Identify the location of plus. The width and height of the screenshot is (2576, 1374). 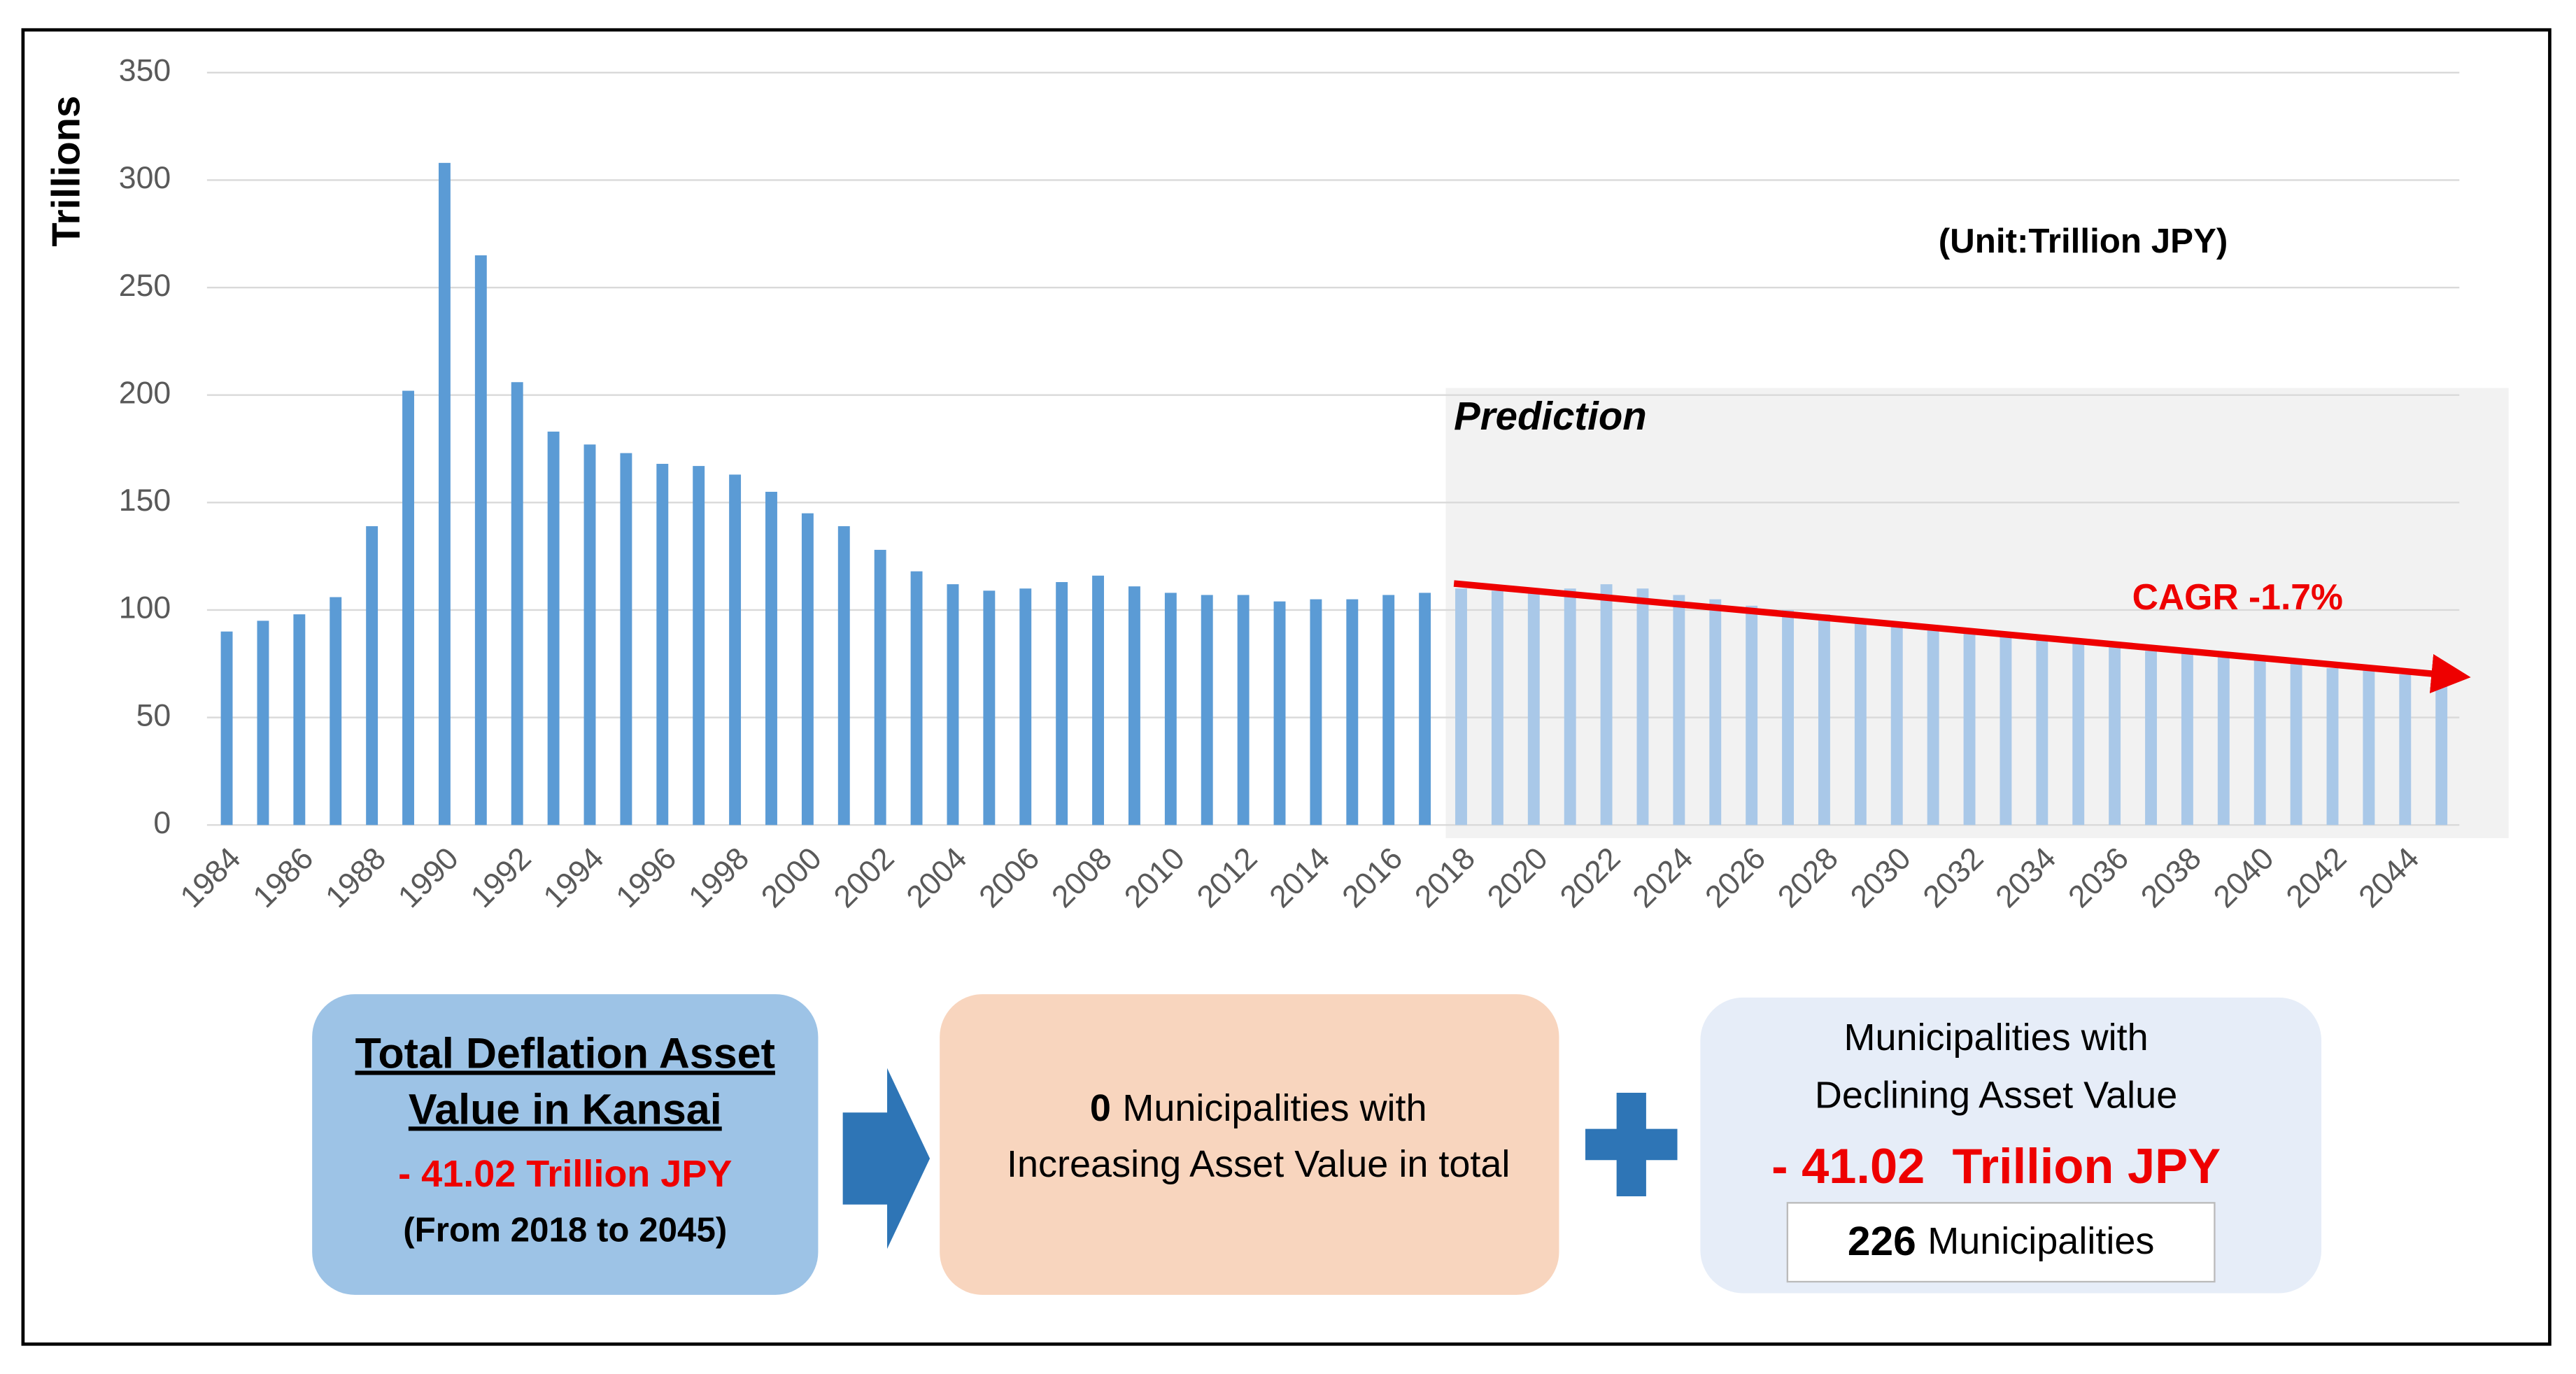
(1631, 1144).